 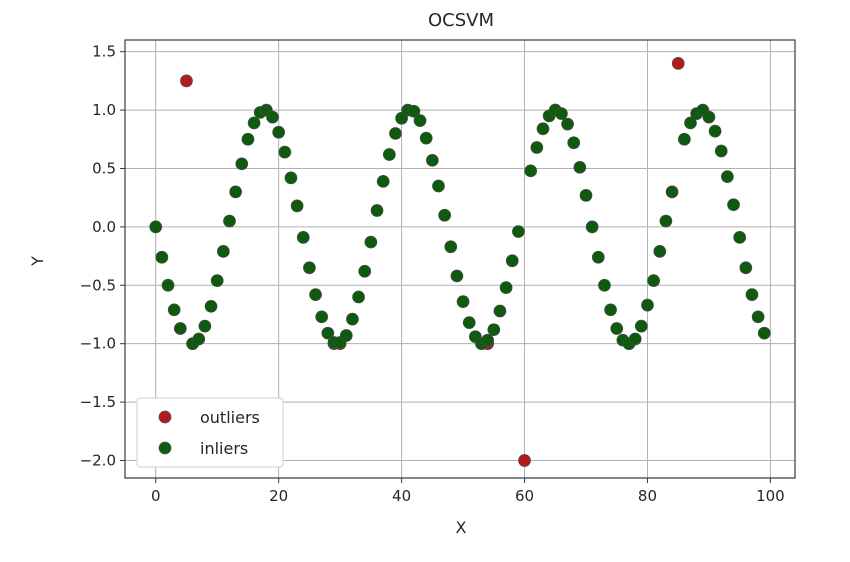 I want to click on y-tick-label: 0.5, so click(x=104, y=168).